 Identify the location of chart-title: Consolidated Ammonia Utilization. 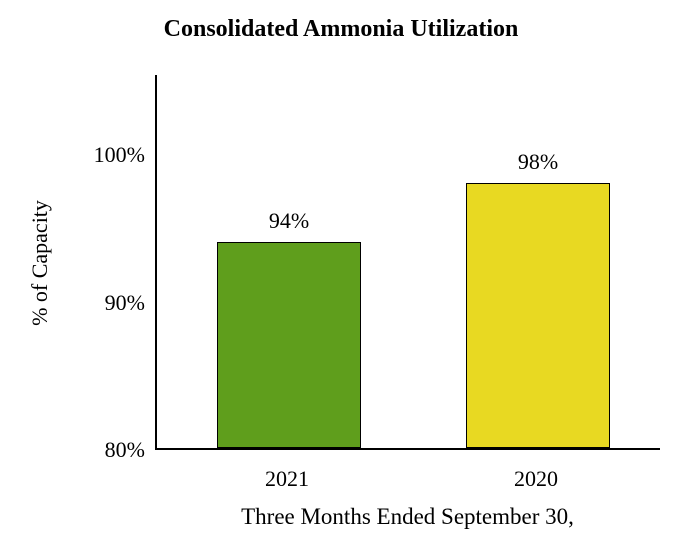
(341, 29).